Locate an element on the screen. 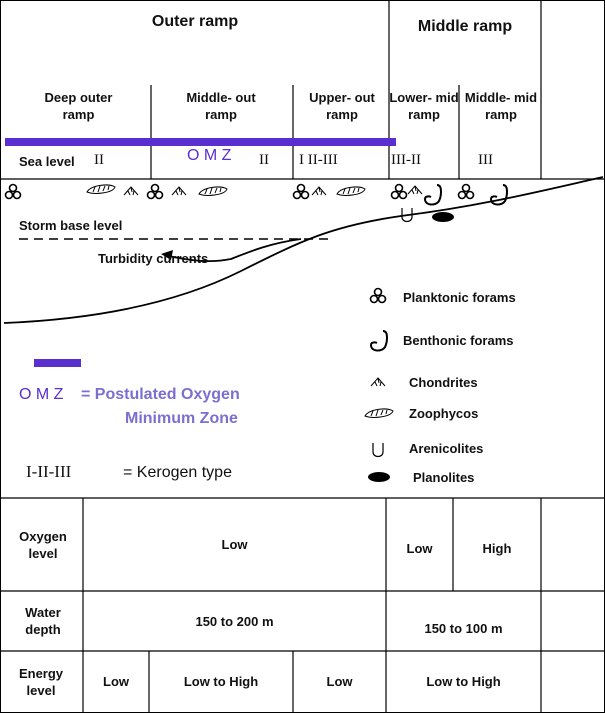 Image resolution: width=605 pixels, height=713 pixels. cell: High is located at coordinates (497, 548).